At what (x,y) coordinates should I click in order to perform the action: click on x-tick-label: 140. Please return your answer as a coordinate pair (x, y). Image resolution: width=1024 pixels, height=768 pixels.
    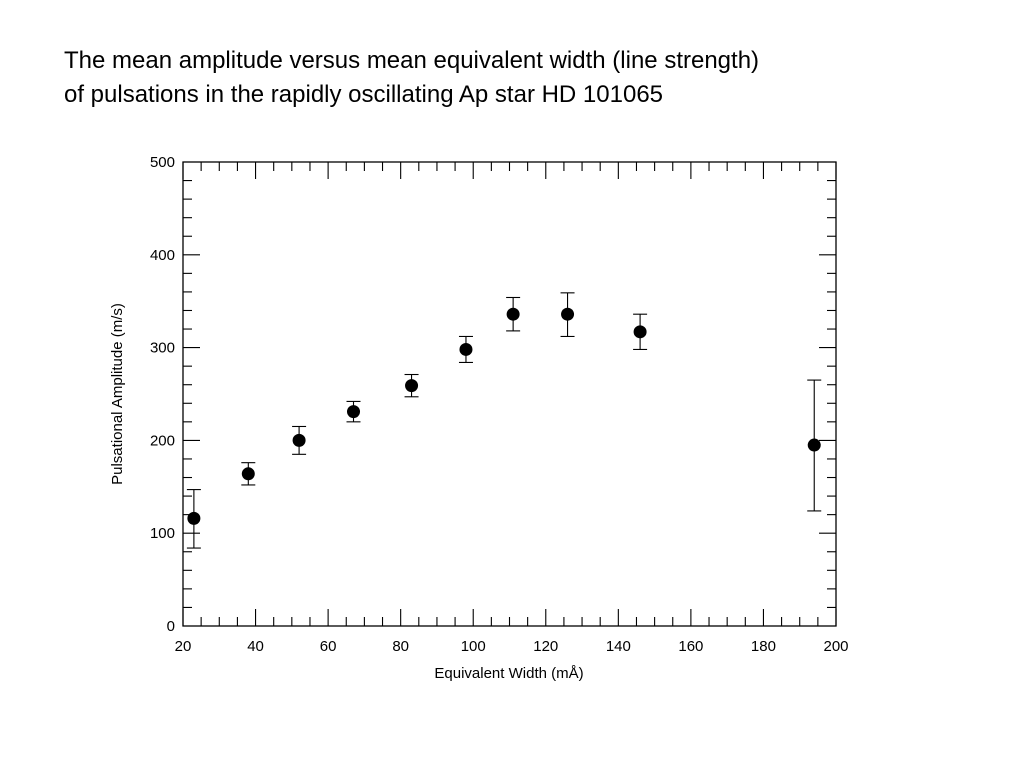
    Looking at the image, I should click on (618, 646).